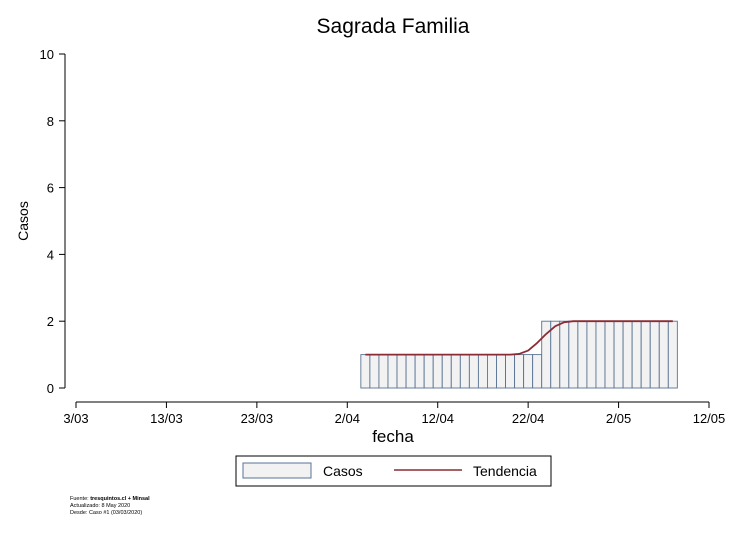 Image resolution: width=734 pixels, height=534 pixels. Describe the element at coordinates (394, 414) in the screenshot. I see `x-axis-ticks: 3/03 13/03 23/03 2/04 12/04 22/04 2/05 12/05` at that location.